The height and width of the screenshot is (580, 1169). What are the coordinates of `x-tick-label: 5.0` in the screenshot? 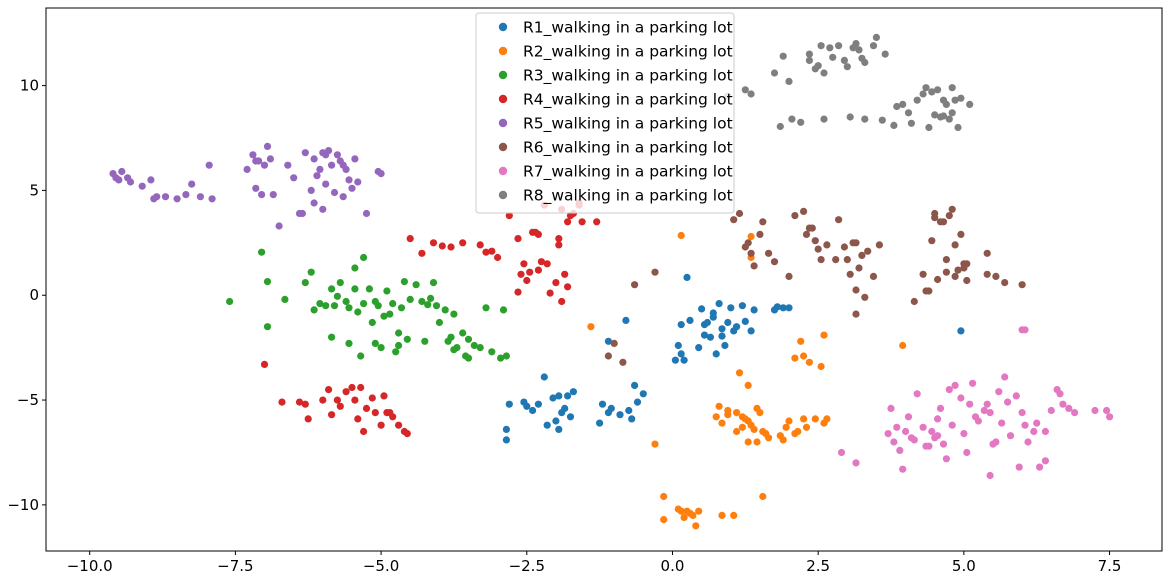 It's located at (964, 566).